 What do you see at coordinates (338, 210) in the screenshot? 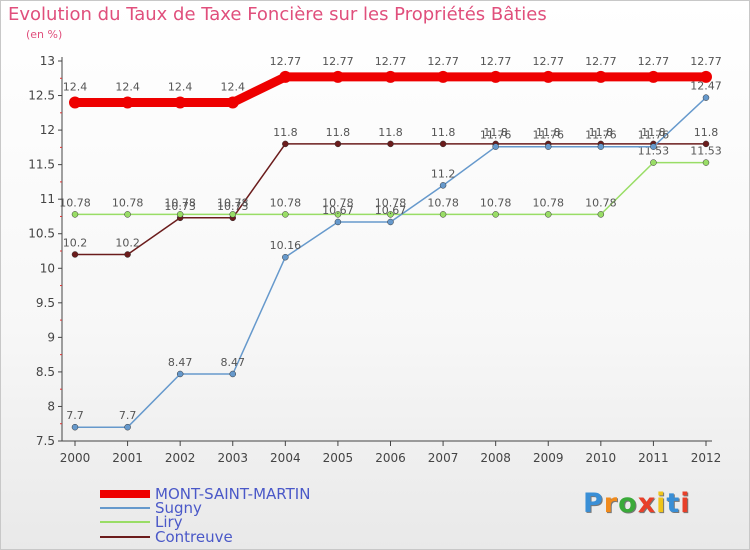
I see `data-label: 10.67` at bounding box center [338, 210].